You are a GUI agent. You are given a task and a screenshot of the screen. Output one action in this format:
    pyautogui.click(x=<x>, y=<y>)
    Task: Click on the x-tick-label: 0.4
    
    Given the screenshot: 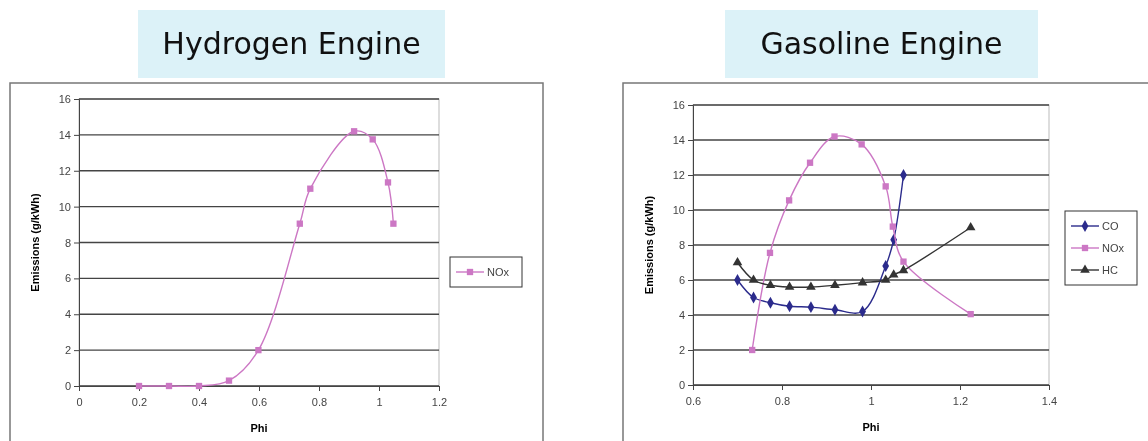 What is the action you would take?
    pyautogui.click(x=199, y=402)
    